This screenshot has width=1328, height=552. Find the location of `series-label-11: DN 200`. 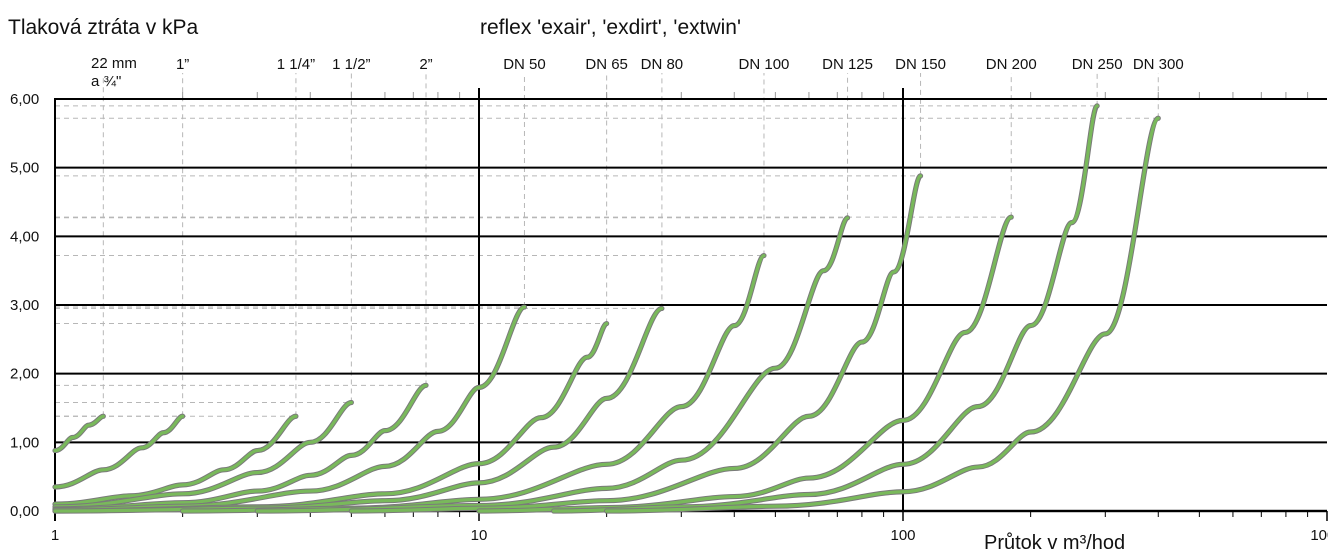

series-label-11: DN 200 is located at coordinates (1011, 64).